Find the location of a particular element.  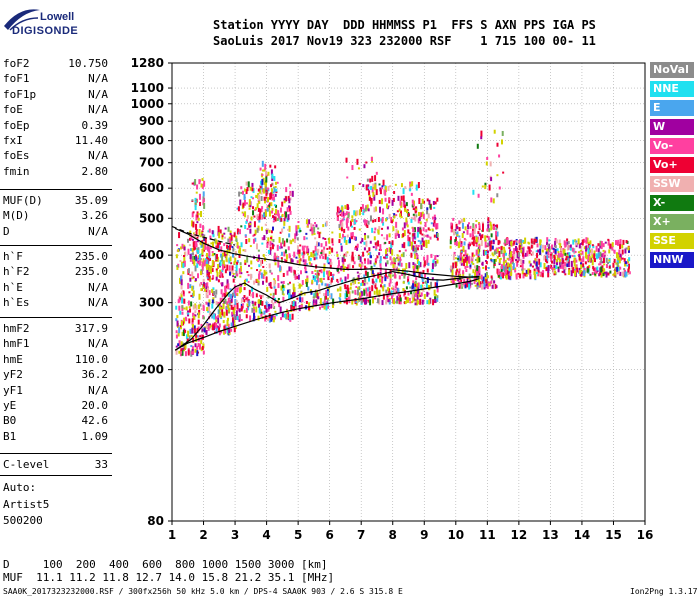

param-name: h`F2 is located at coordinates (16, 272).